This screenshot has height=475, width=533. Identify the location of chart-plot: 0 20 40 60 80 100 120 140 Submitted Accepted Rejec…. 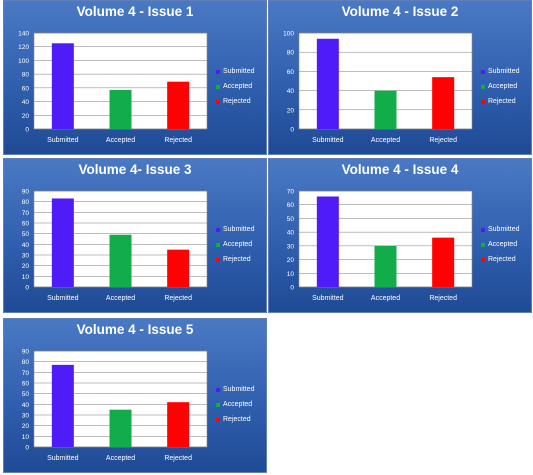
(113, 87).